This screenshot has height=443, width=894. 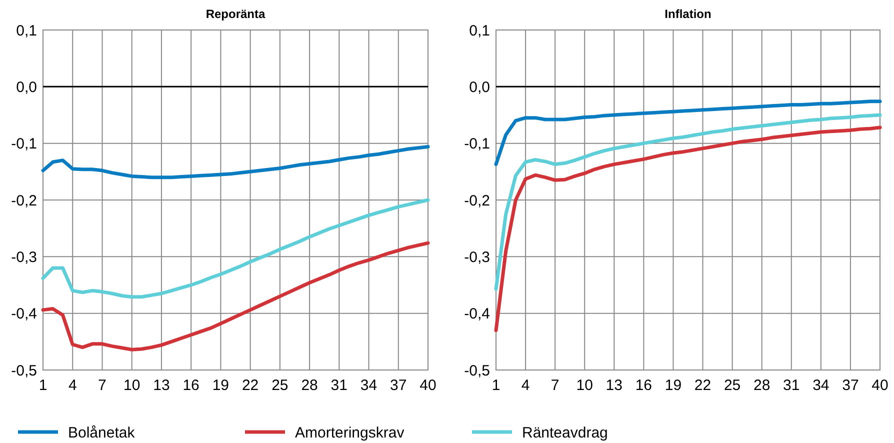 I want to click on chart-title: Reporänta, so click(x=236, y=14).